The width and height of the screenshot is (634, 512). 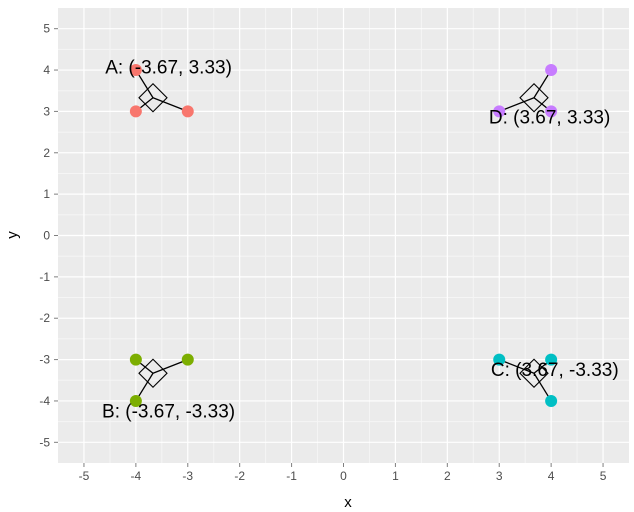 What do you see at coordinates (12, 235) in the screenshot?
I see `y-axis-title: y` at bounding box center [12, 235].